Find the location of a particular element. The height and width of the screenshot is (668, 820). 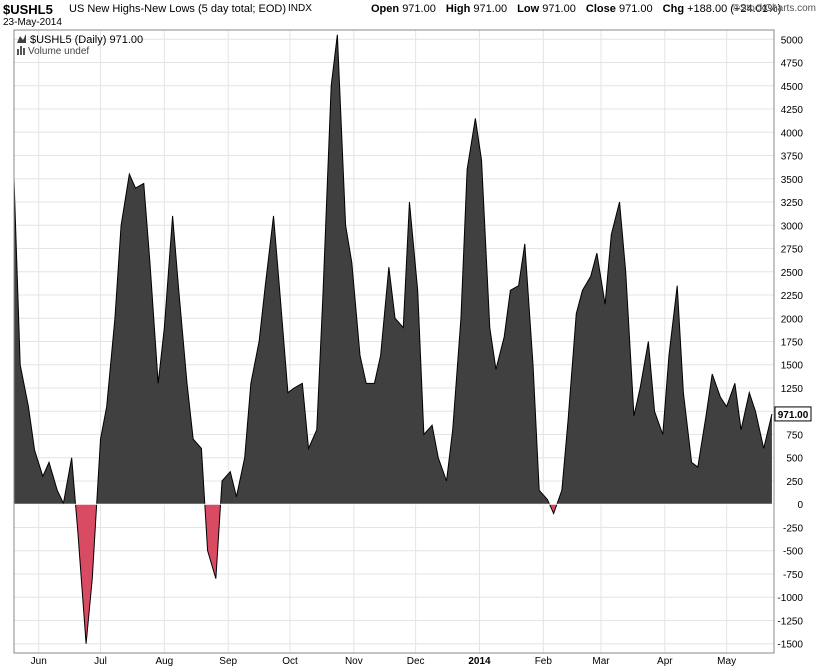

chg-label: Chg is located at coordinates (673, 9).